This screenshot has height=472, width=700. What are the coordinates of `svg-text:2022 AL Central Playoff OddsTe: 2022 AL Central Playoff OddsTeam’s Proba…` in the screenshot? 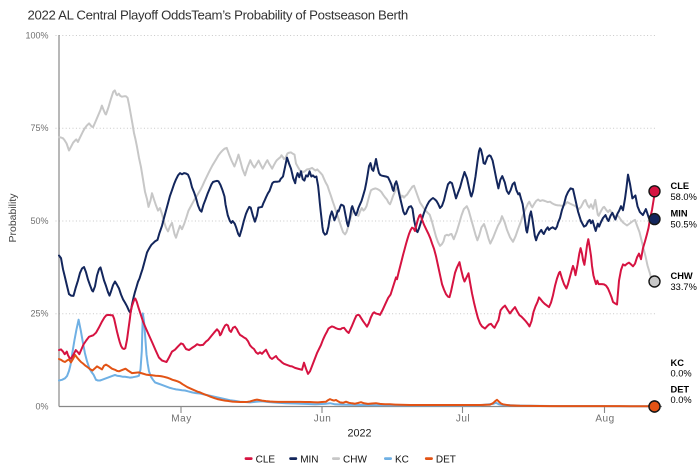 It's located at (218, 15).